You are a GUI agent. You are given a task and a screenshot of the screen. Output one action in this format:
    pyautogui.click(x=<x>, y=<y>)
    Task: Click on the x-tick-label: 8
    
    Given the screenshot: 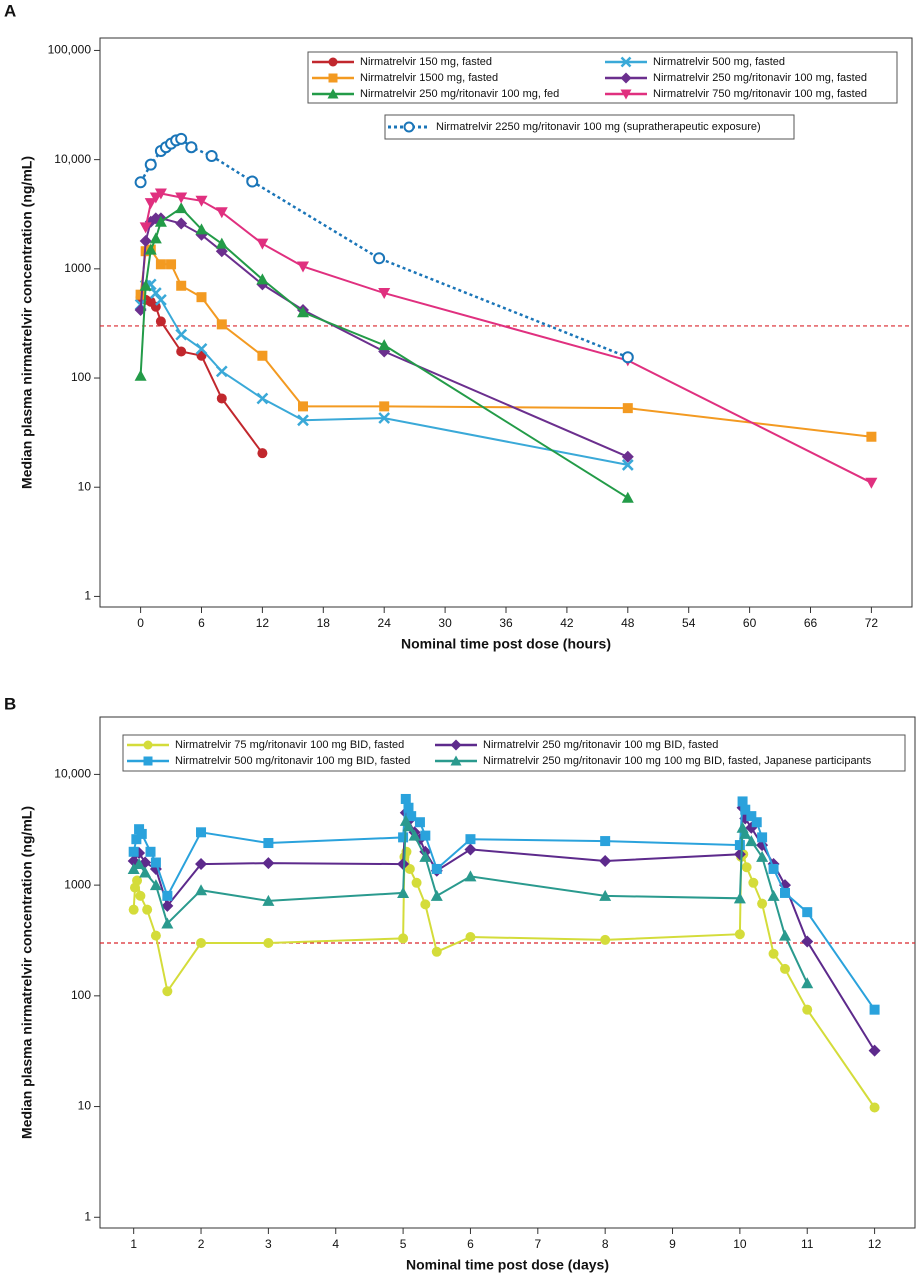 What is the action you would take?
    pyautogui.click(x=605, y=1244)
    